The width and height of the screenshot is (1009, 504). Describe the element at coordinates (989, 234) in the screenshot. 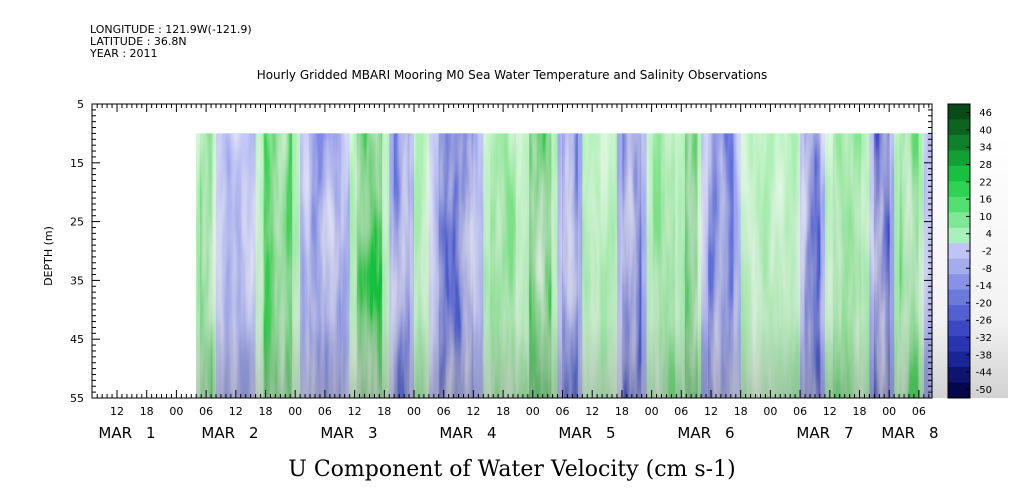

I see `colorbar-label: 4` at that location.